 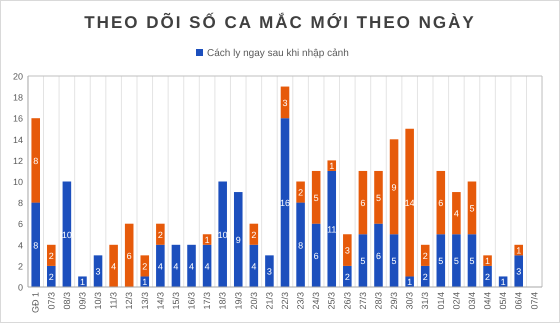 What do you see at coordinates (129, 301) in the screenshot?
I see `x-tick-label: 12/3` at bounding box center [129, 301].